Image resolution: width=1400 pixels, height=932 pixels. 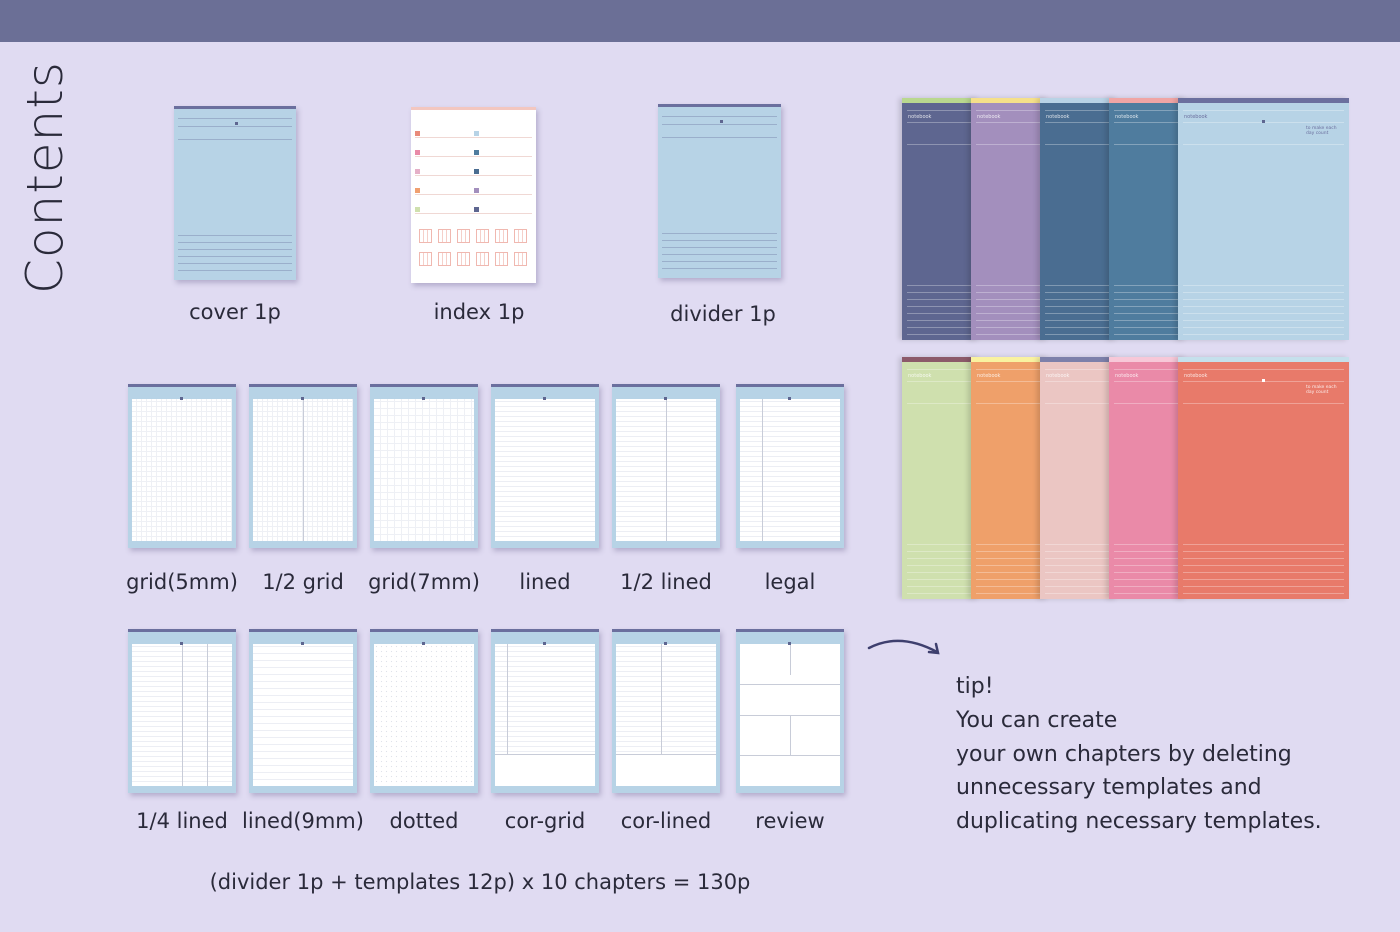 I want to click on template-lined9, so click(x=303, y=711).